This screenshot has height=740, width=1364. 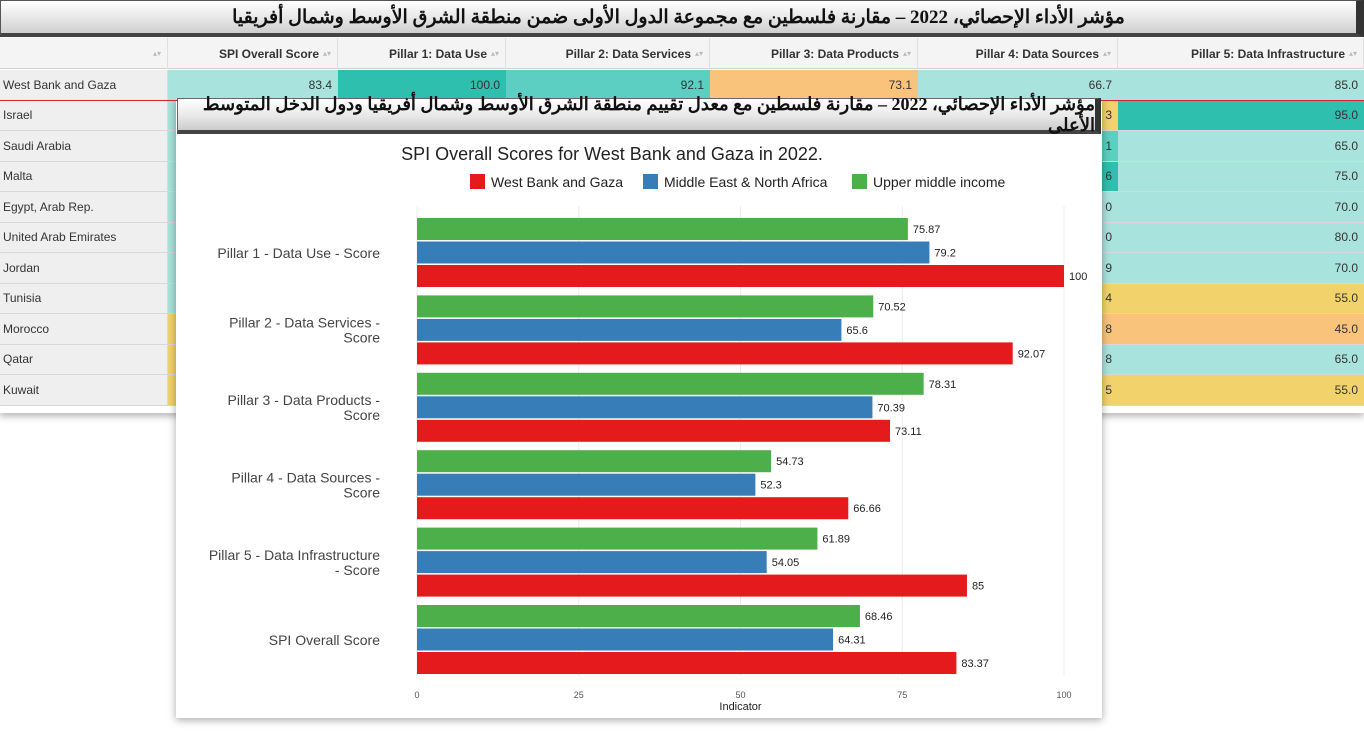 I want to click on score-cell: 100.0, so click(x=422, y=85).